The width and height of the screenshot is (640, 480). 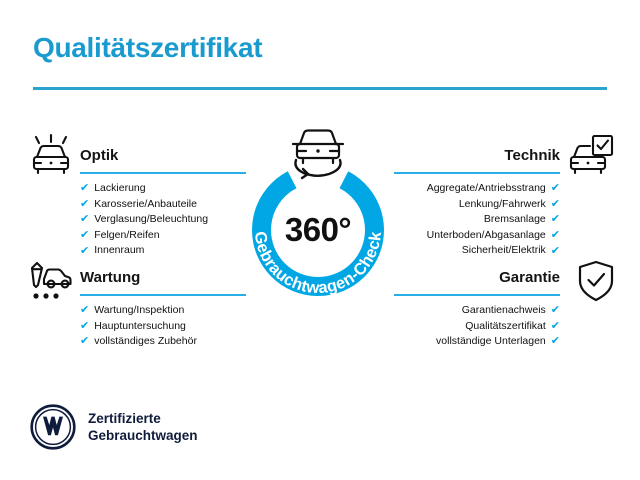 What do you see at coordinates (143, 427) in the screenshot?
I see `vw-wordmark: Zertifizierte Gebrauchtwagen` at bounding box center [143, 427].